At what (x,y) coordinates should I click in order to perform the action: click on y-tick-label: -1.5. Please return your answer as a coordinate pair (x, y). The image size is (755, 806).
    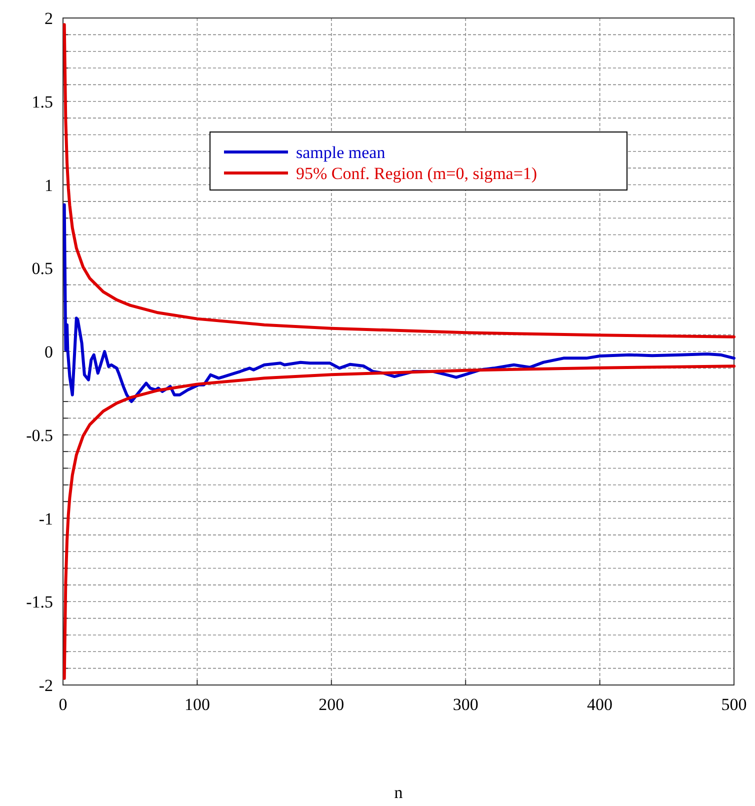
    Looking at the image, I should click on (39, 602).